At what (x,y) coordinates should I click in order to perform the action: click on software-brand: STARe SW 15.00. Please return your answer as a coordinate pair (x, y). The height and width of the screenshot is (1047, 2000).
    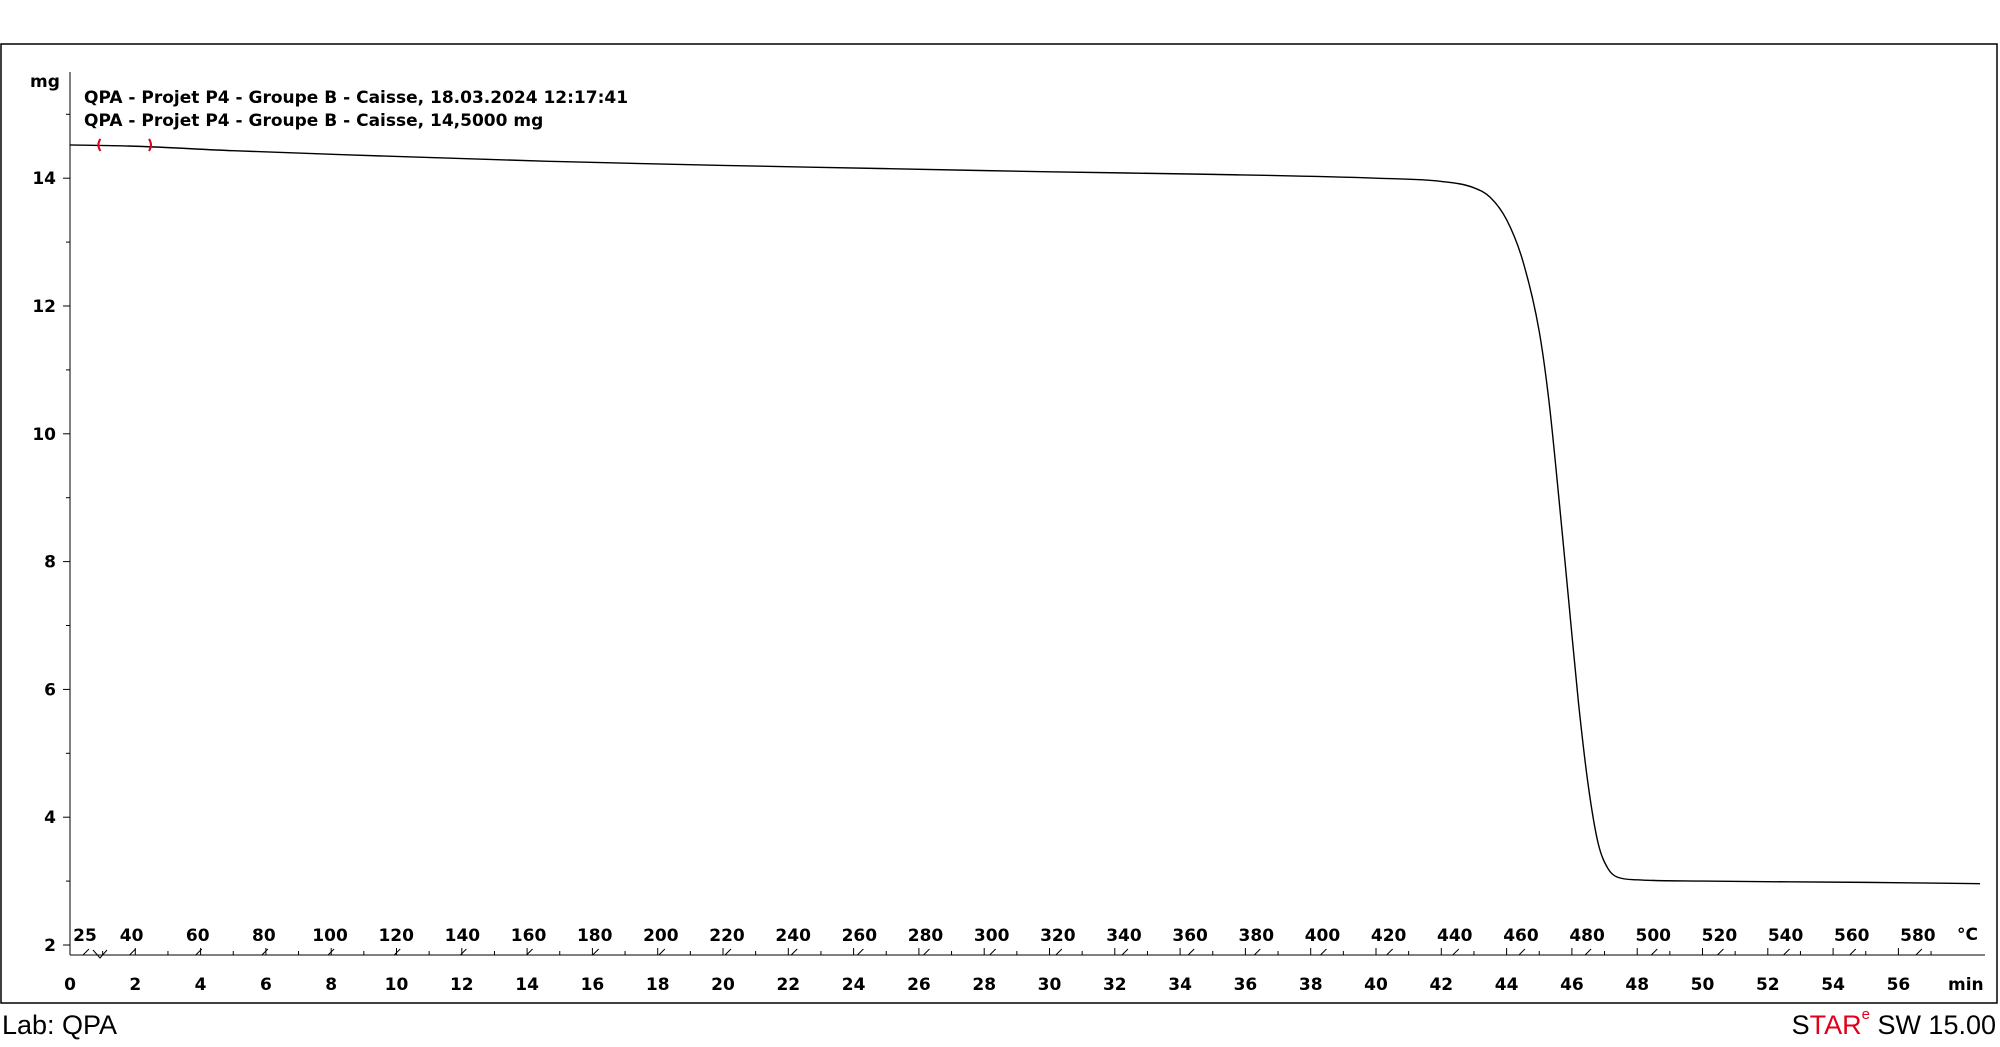
    Looking at the image, I should click on (1893, 1023).